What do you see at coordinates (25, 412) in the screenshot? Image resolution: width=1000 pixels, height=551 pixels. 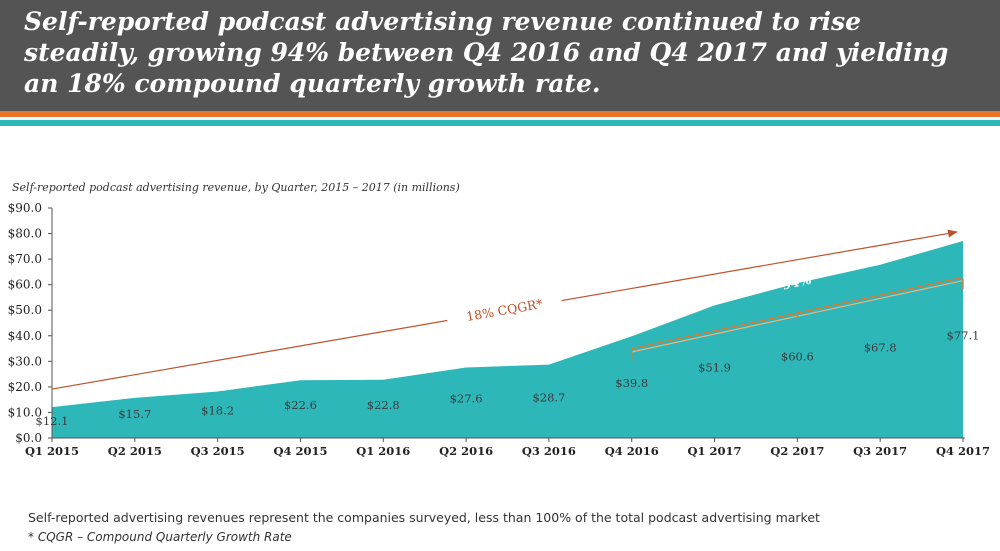 I see `y-tick-label: $10.0` at bounding box center [25, 412].